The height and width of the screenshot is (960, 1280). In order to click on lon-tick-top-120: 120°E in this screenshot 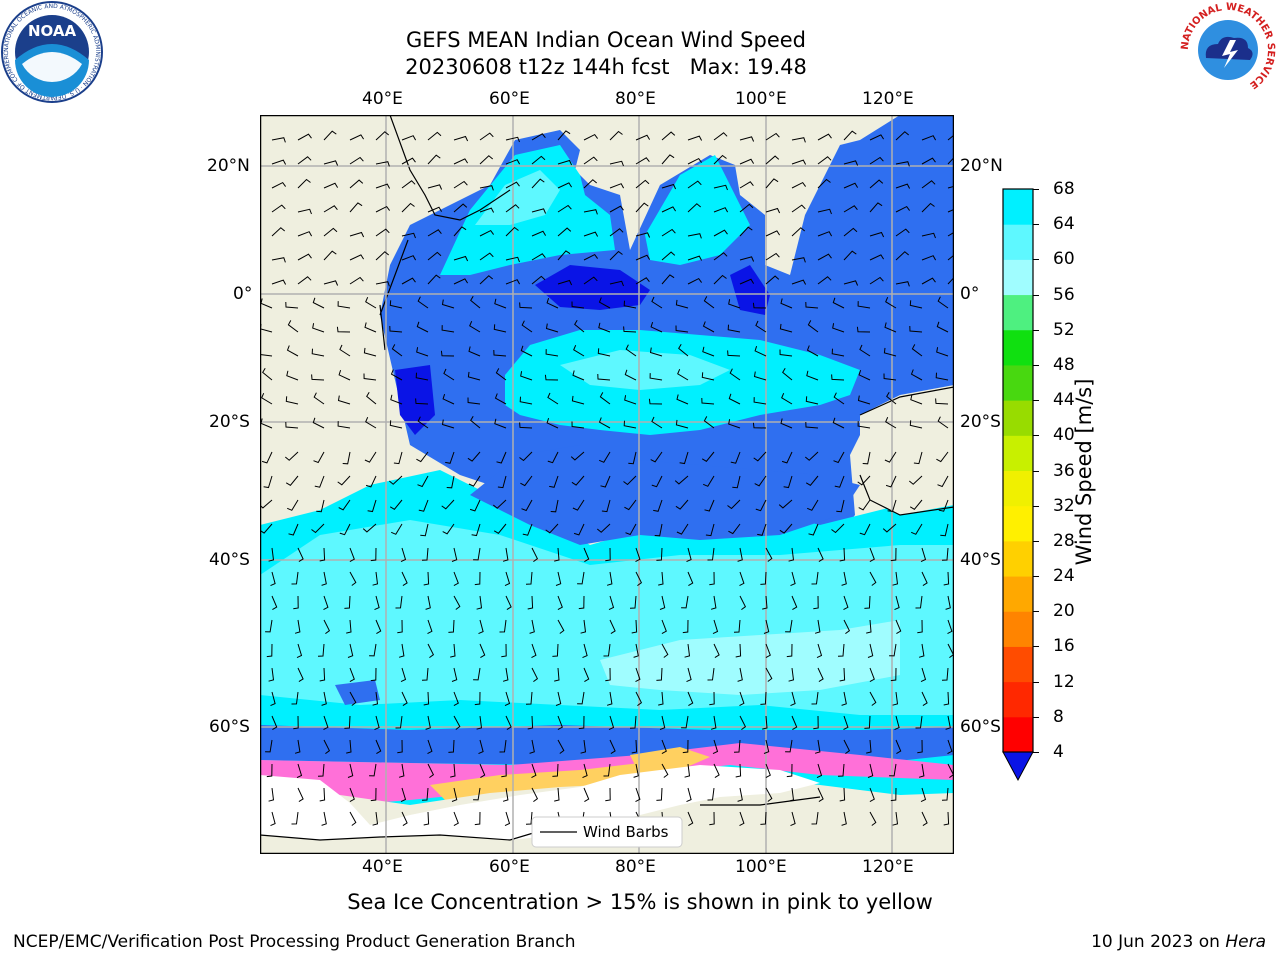, I will do `click(888, 99)`.